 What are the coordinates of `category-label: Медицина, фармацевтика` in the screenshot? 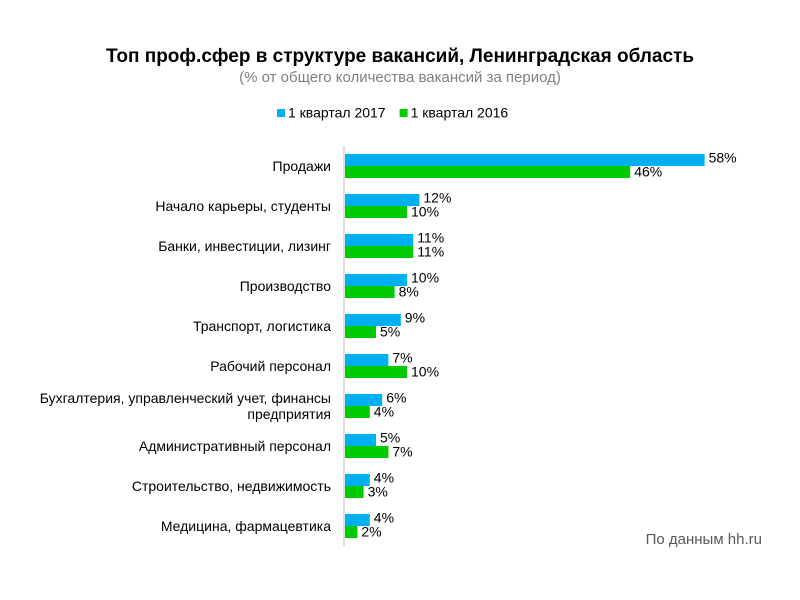 It's located at (245, 526).